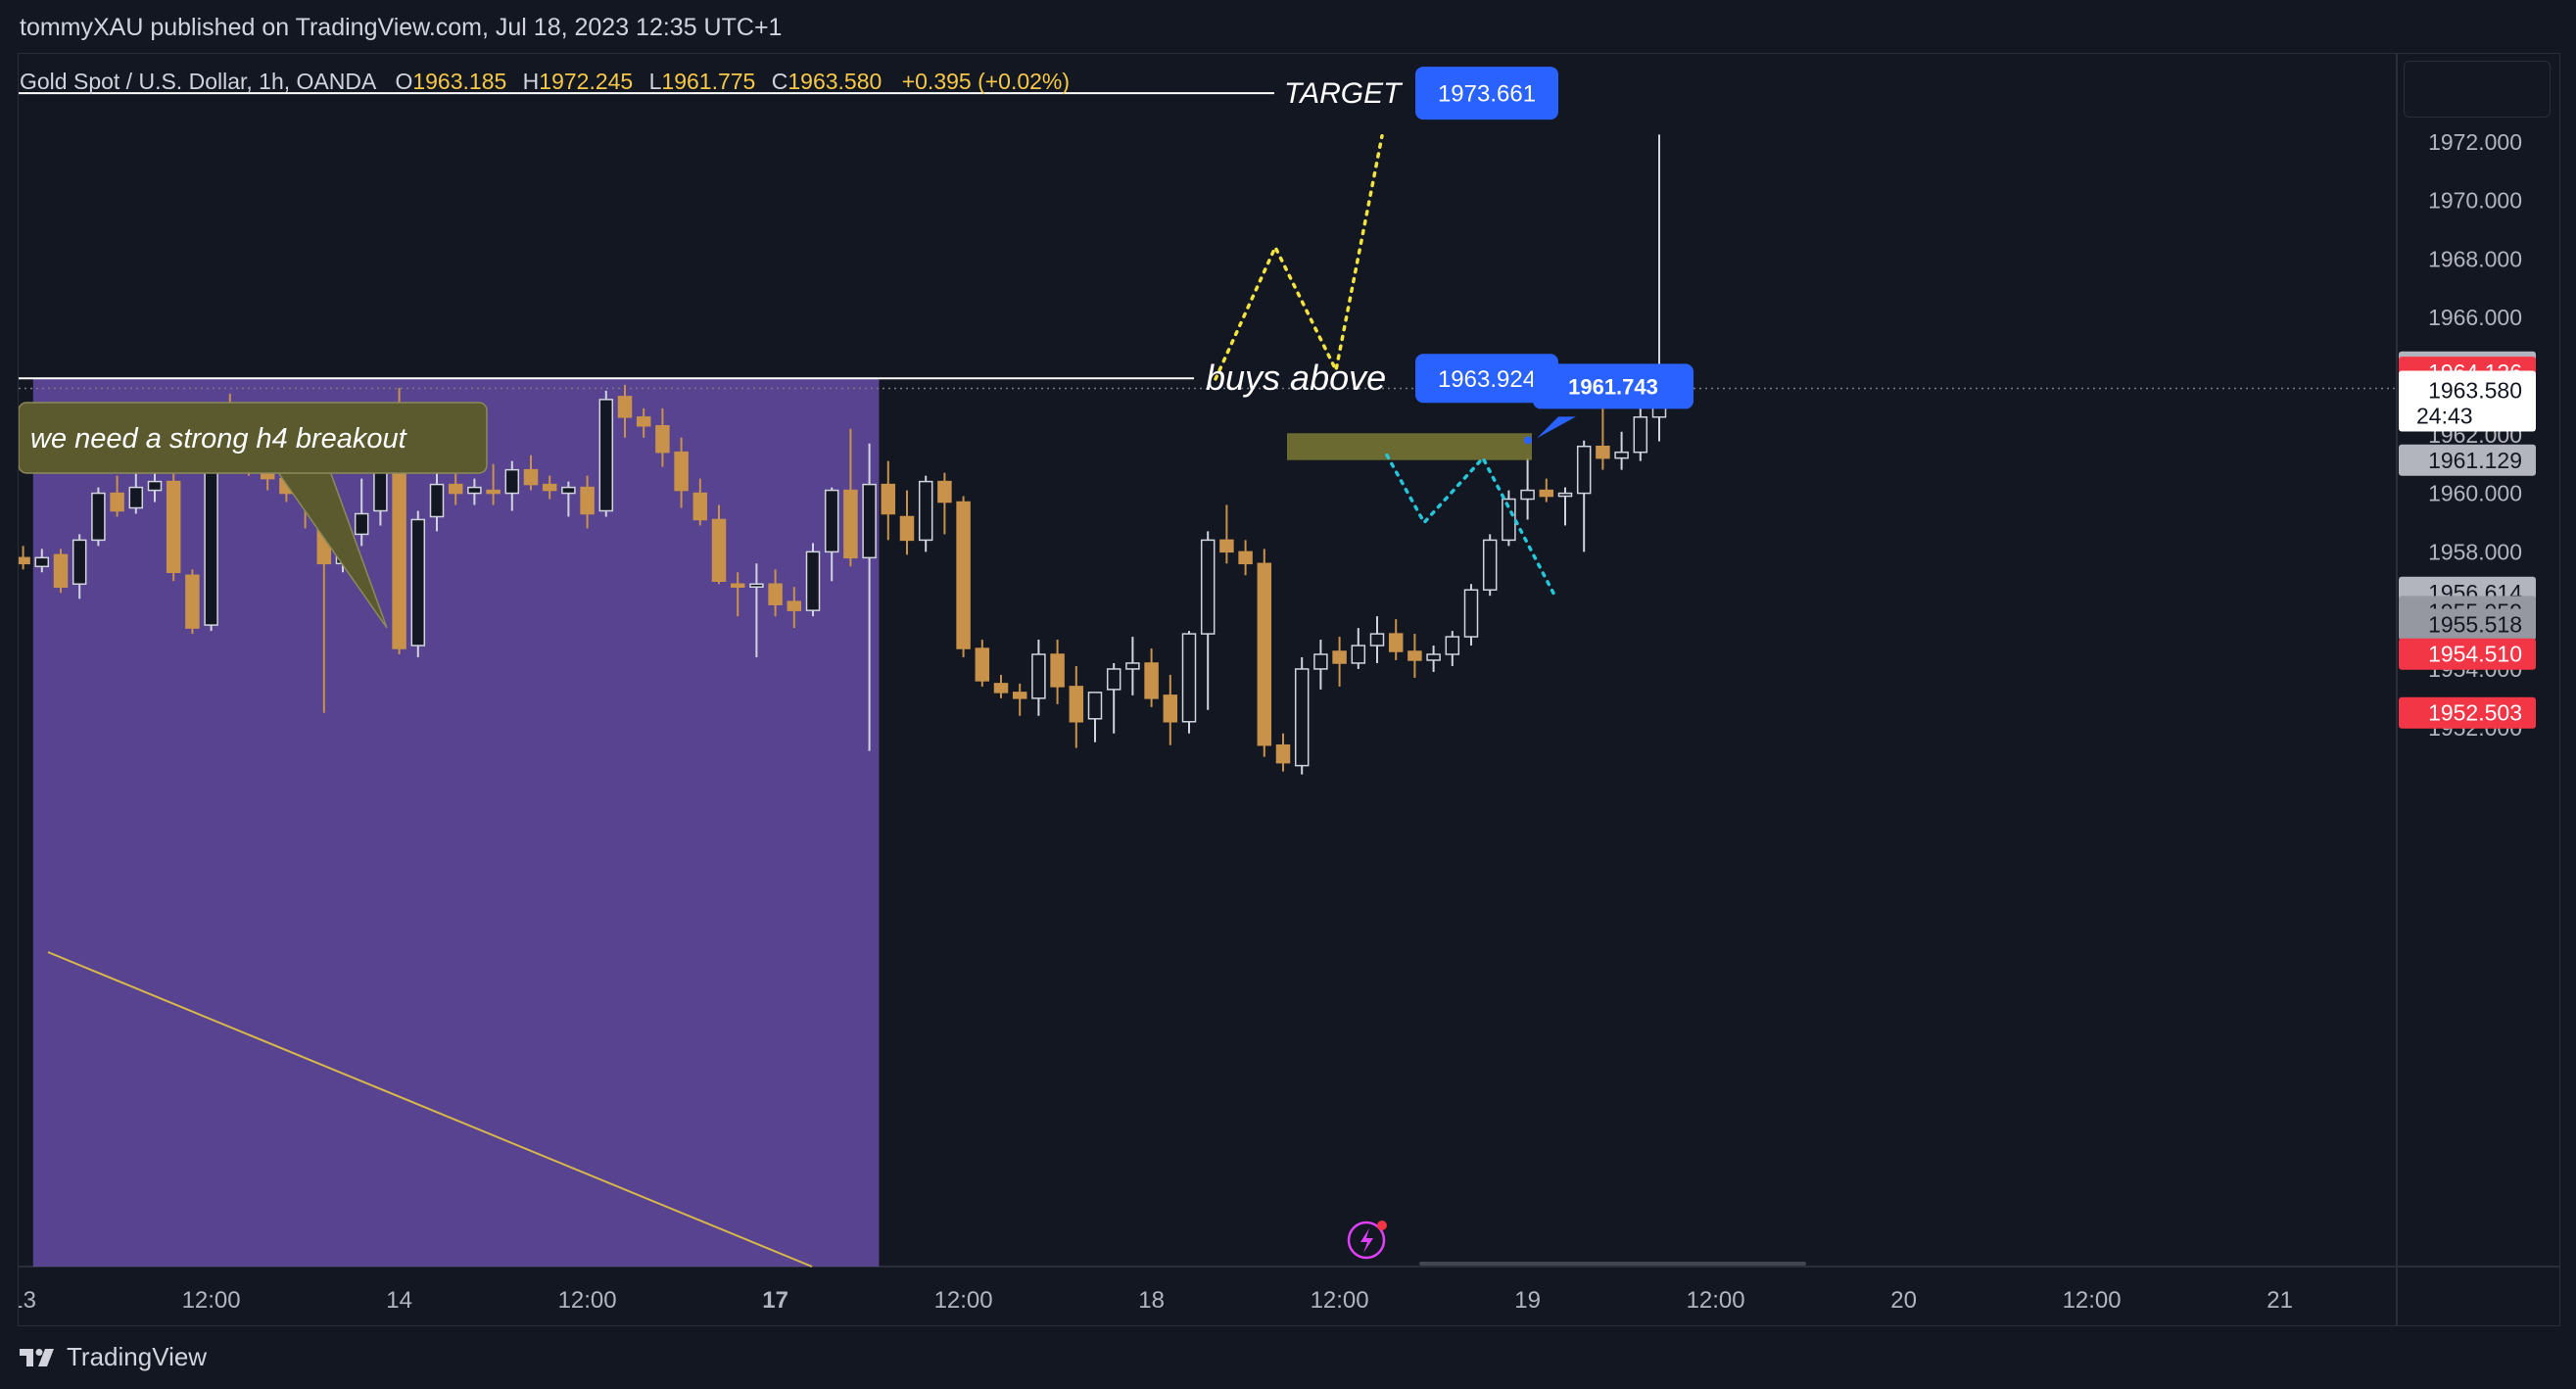 The width and height of the screenshot is (2576, 1389). Describe the element at coordinates (2475, 317) in the screenshot. I see `y-tick-label: 1966.000` at that location.